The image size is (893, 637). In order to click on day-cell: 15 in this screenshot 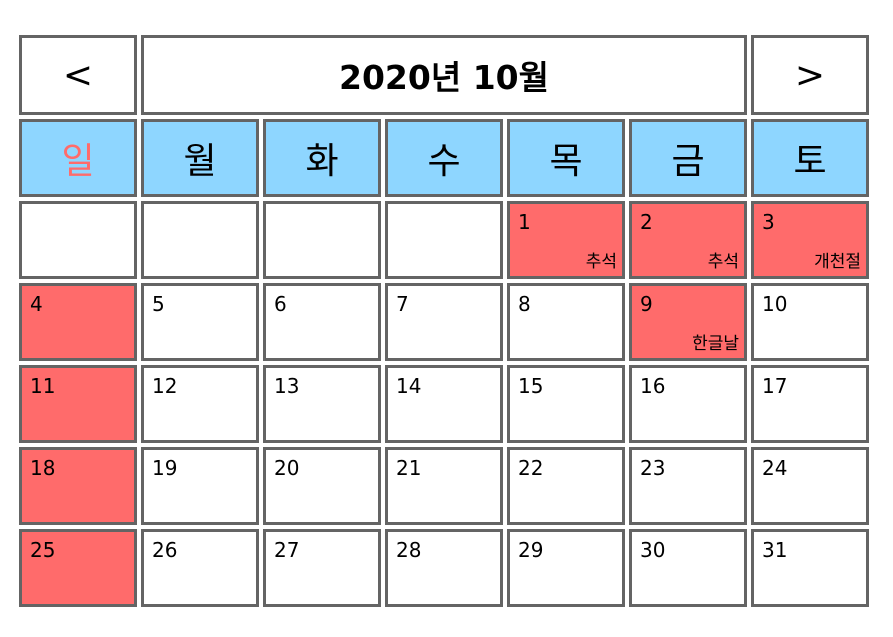, I will do `click(566, 404)`.